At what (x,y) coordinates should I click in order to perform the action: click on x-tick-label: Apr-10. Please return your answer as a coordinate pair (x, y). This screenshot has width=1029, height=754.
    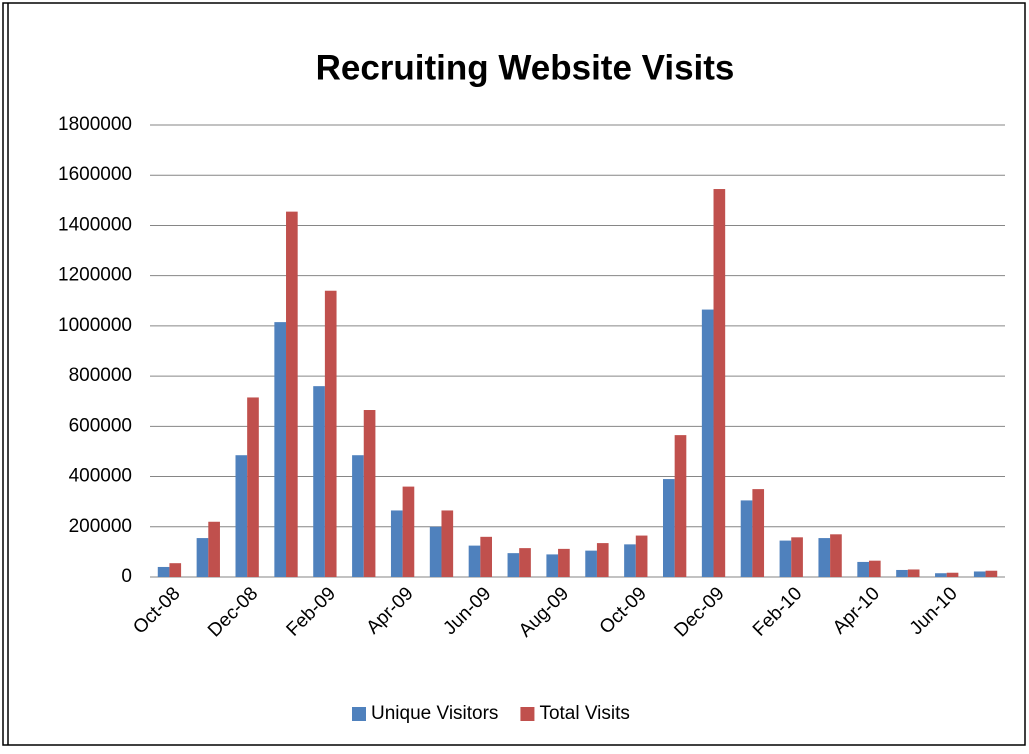
    Looking at the image, I should click on (856, 610).